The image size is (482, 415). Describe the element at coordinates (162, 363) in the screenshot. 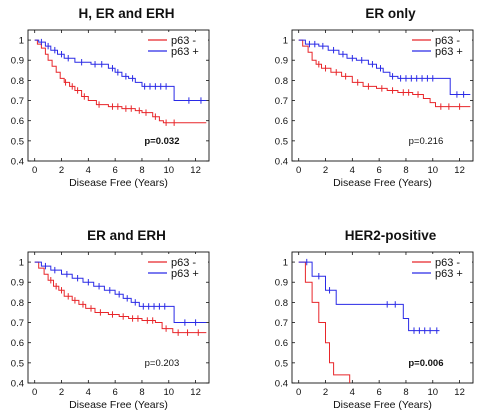

I see `p-value-label: p=0.203` at that location.